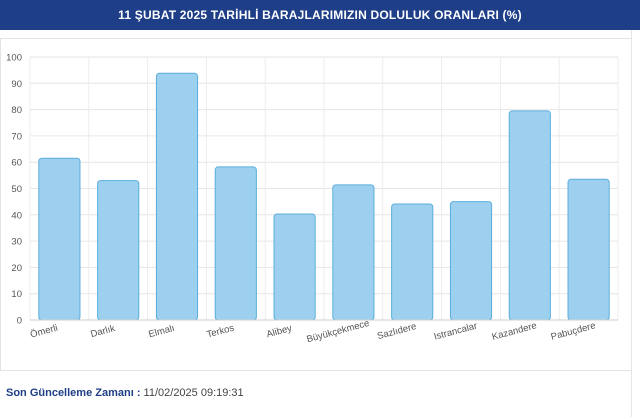  Describe the element at coordinates (397, 331) in the screenshot. I see `x-tick-label: Sazlıdere` at that location.